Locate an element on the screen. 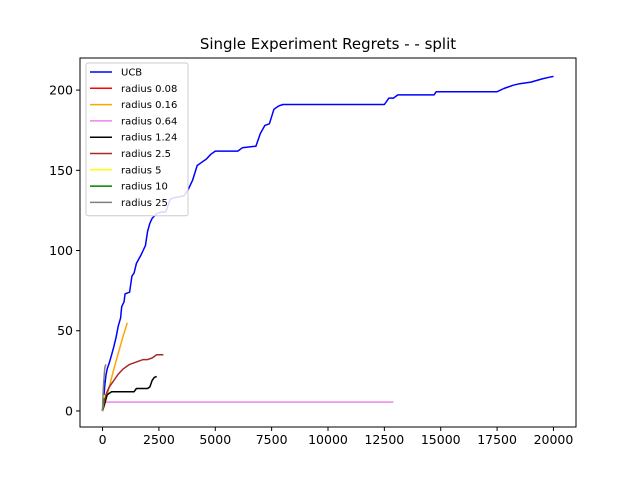 The width and height of the screenshot is (640, 480). x-tick-label-2: 5000 is located at coordinates (215, 439).